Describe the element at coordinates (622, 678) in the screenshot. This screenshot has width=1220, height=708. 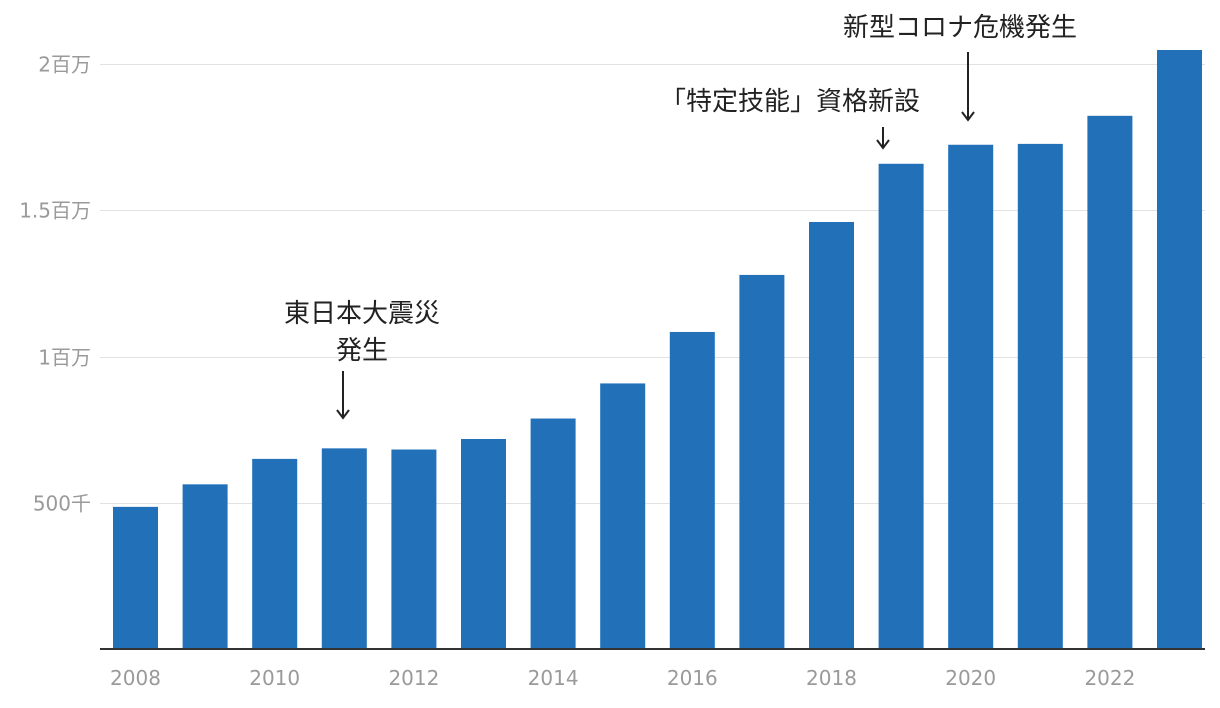
I see `x-tick-labels: 2008 2010 2012 2014 2016 2018 2020 2022` at that location.